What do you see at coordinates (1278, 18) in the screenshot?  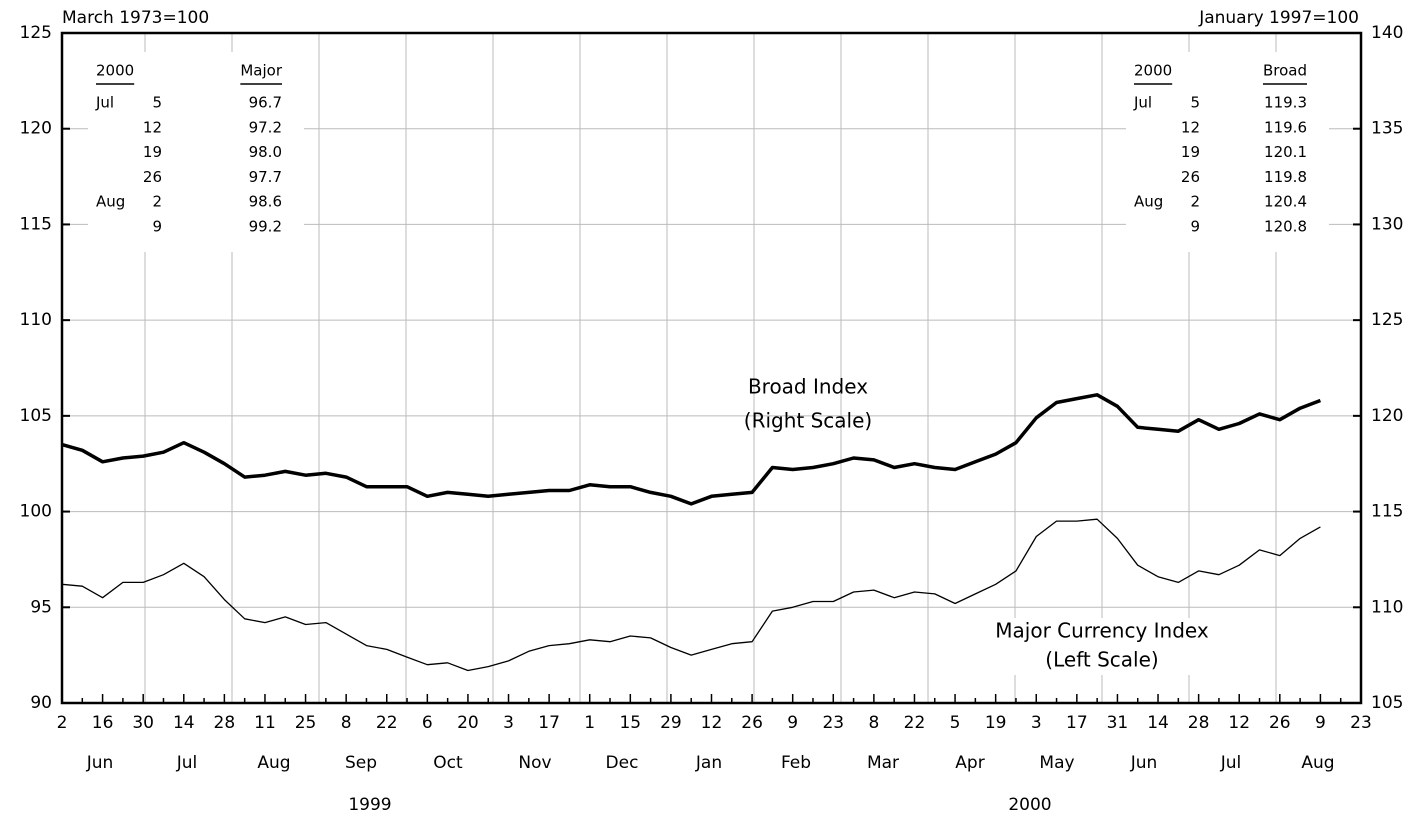 I see `right-note: January 1997=100` at bounding box center [1278, 18].